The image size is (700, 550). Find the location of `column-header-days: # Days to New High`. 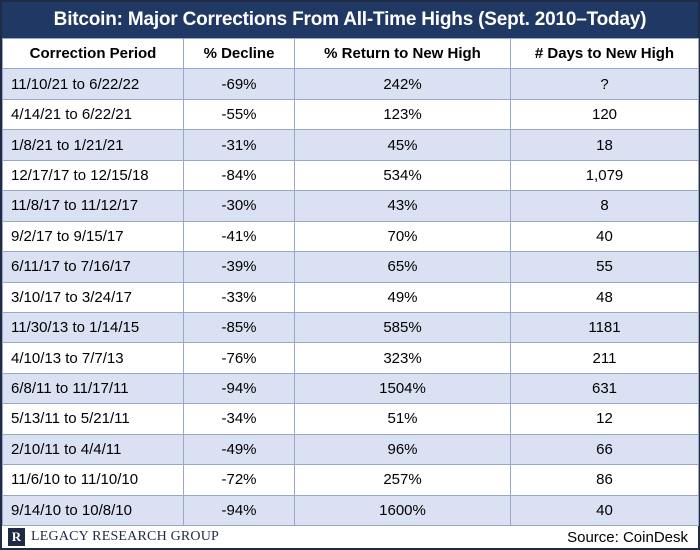

column-header-days: # Days to New High is located at coordinates (604, 53).